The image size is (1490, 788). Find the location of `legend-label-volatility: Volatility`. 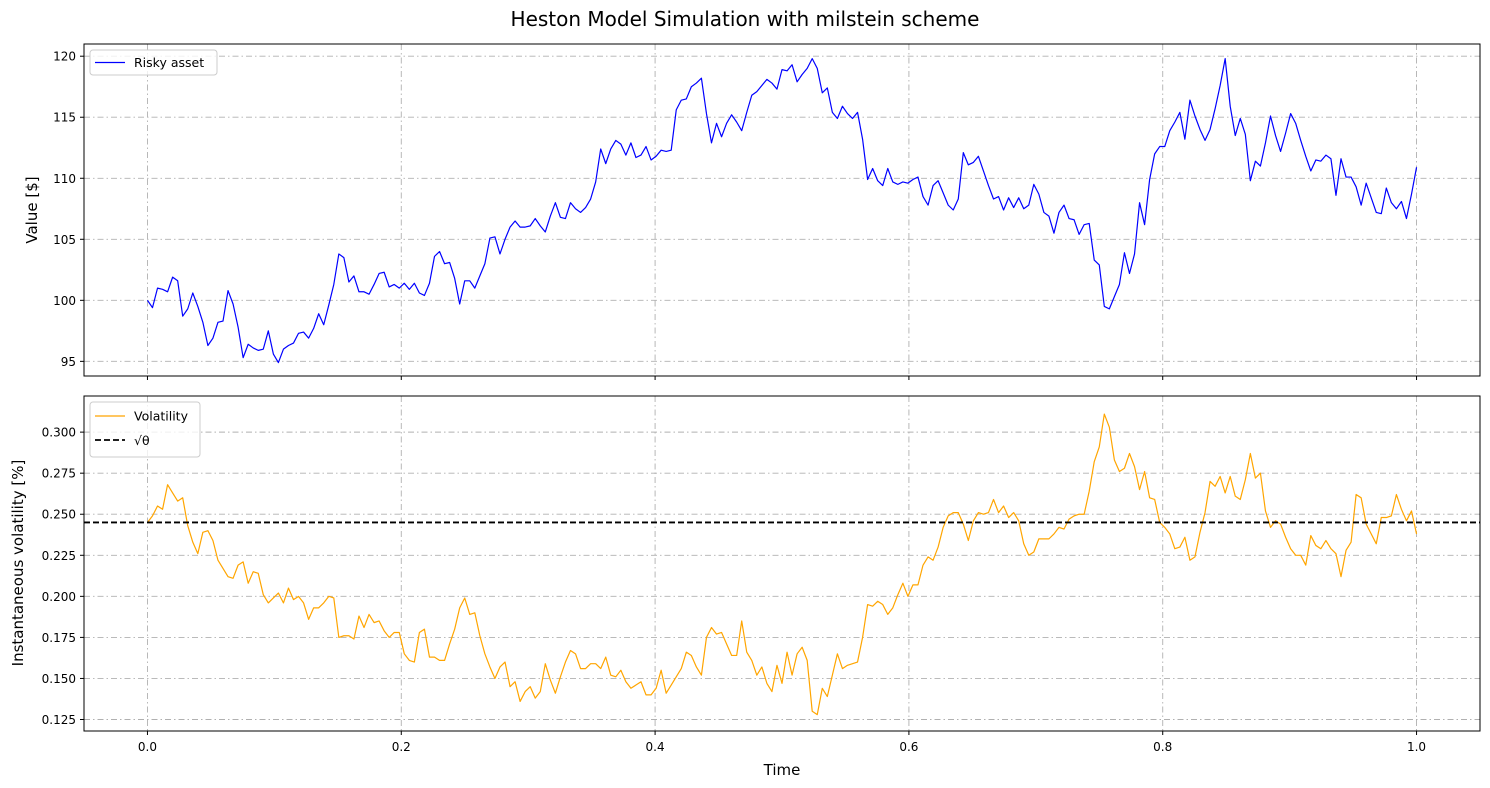

legend-label-volatility: Volatility is located at coordinates (161, 416).